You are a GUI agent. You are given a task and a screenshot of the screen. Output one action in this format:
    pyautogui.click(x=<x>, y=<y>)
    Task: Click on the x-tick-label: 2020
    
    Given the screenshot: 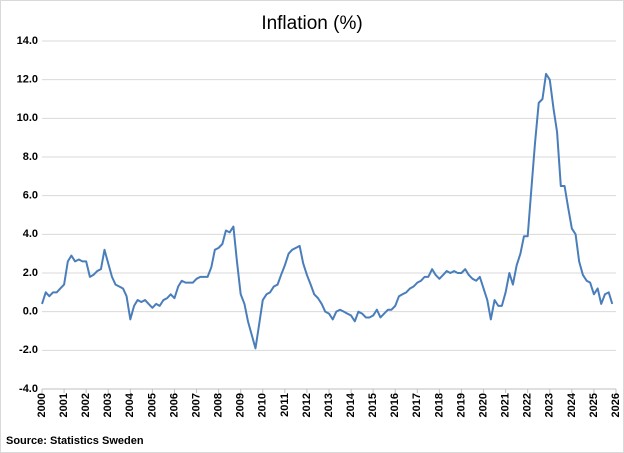 What is the action you would take?
    pyautogui.click(x=483, y=405)
    